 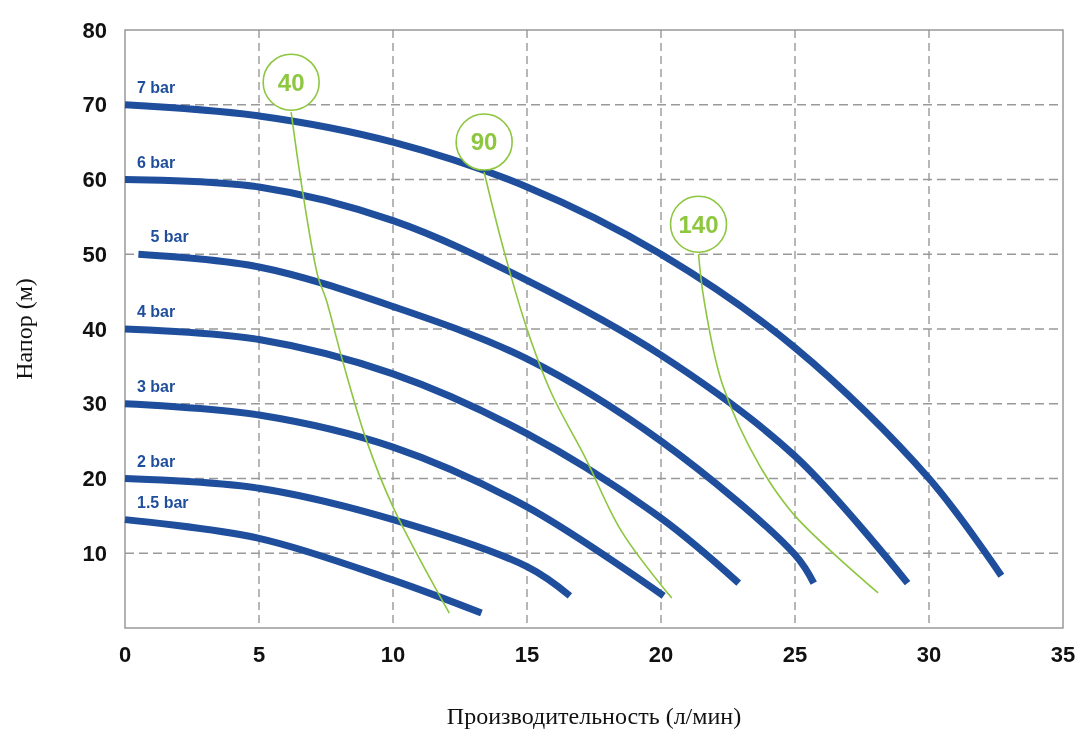 I want to click on series-label: 5 bar, so click(x=169, y=237).